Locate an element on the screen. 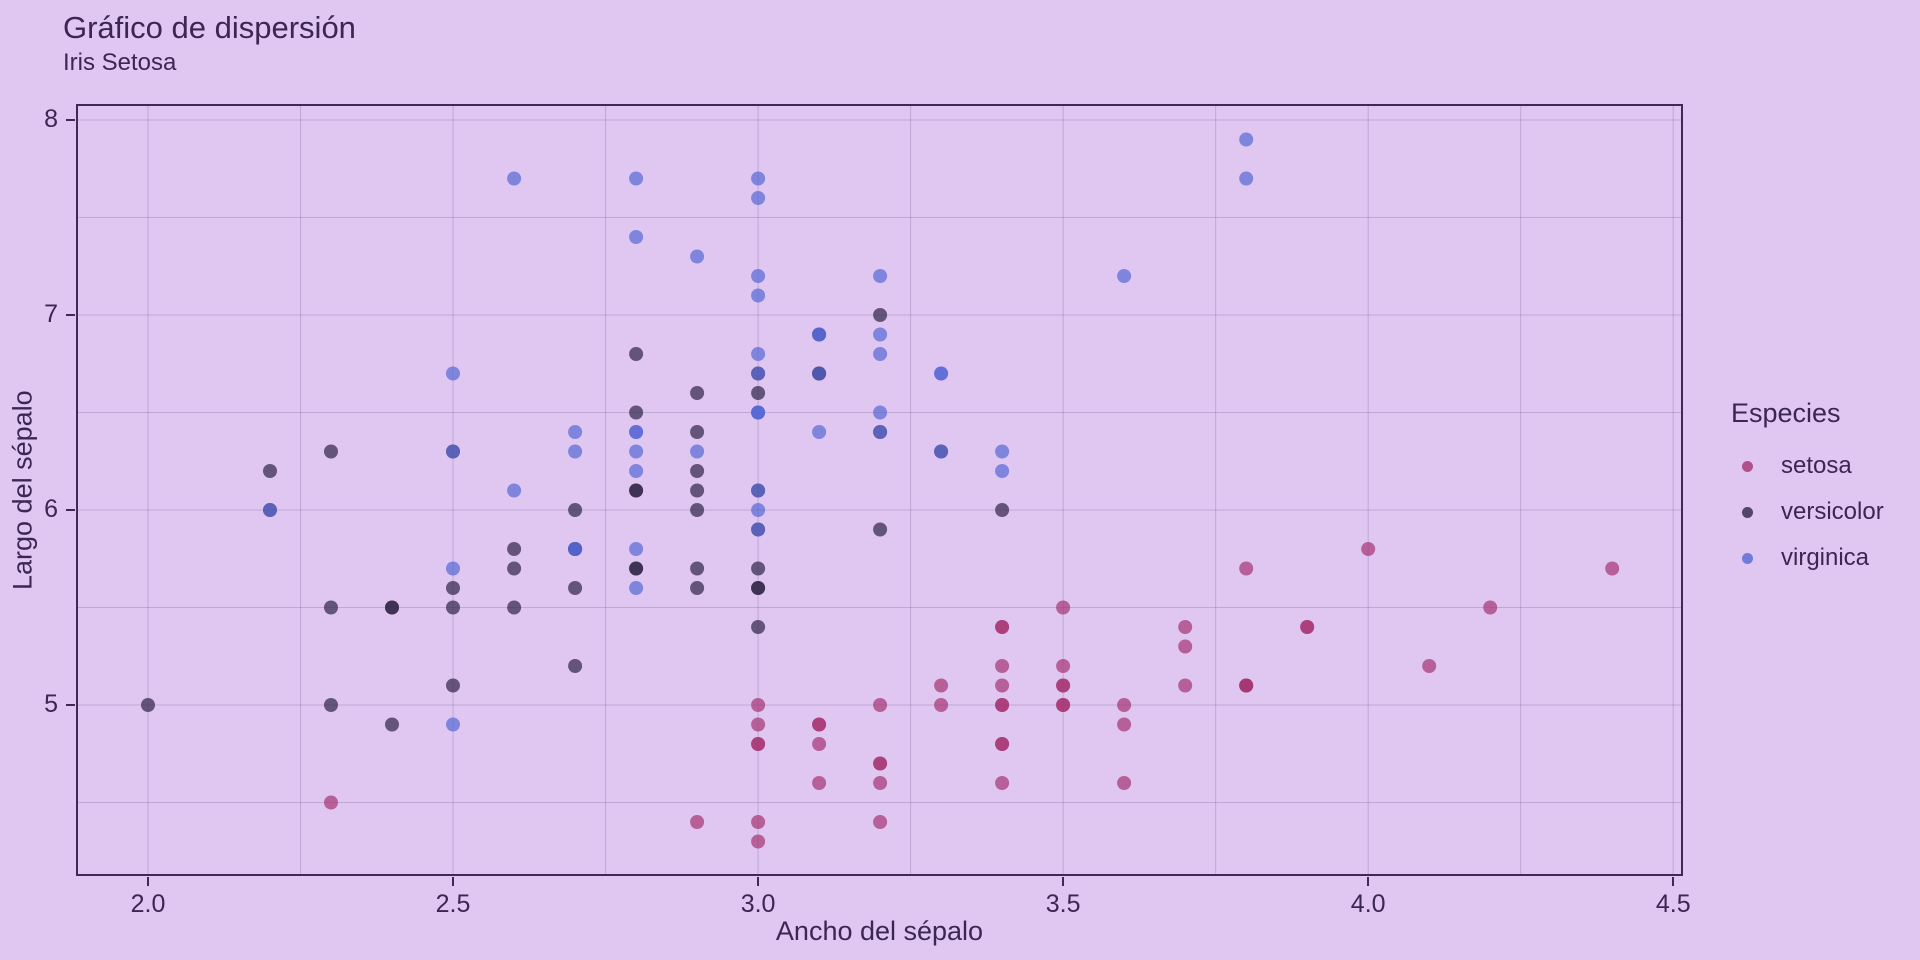  legend-item-versicolor: versicolor is located at coordinates (1814, 512).